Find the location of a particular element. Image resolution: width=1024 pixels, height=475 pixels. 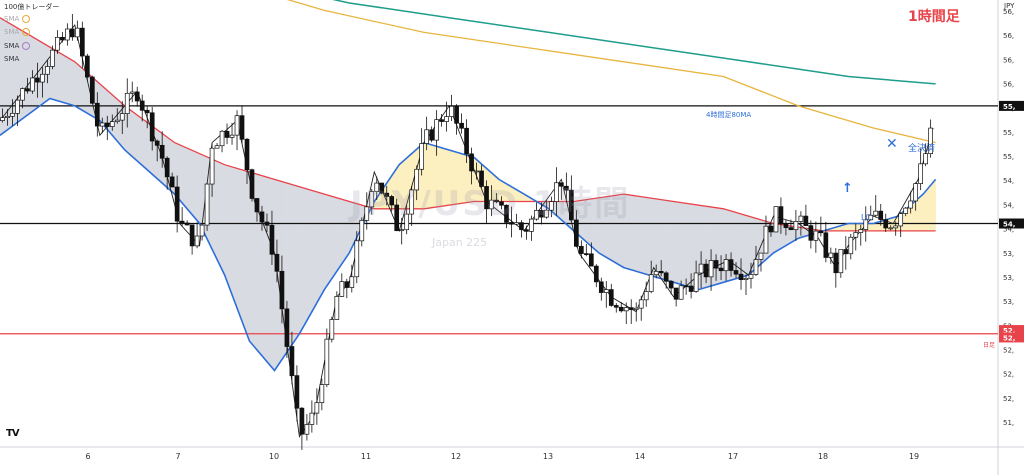

axis-unit: JPY is located at coordinates (1009, 6).